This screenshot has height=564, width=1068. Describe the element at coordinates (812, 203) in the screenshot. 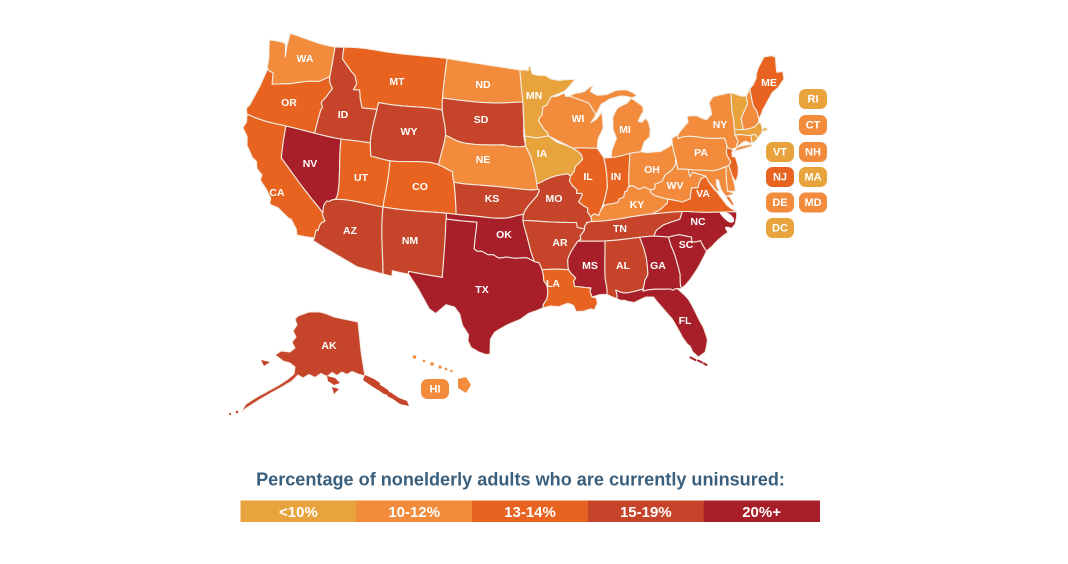

I see `svg-text: MD` at that location.